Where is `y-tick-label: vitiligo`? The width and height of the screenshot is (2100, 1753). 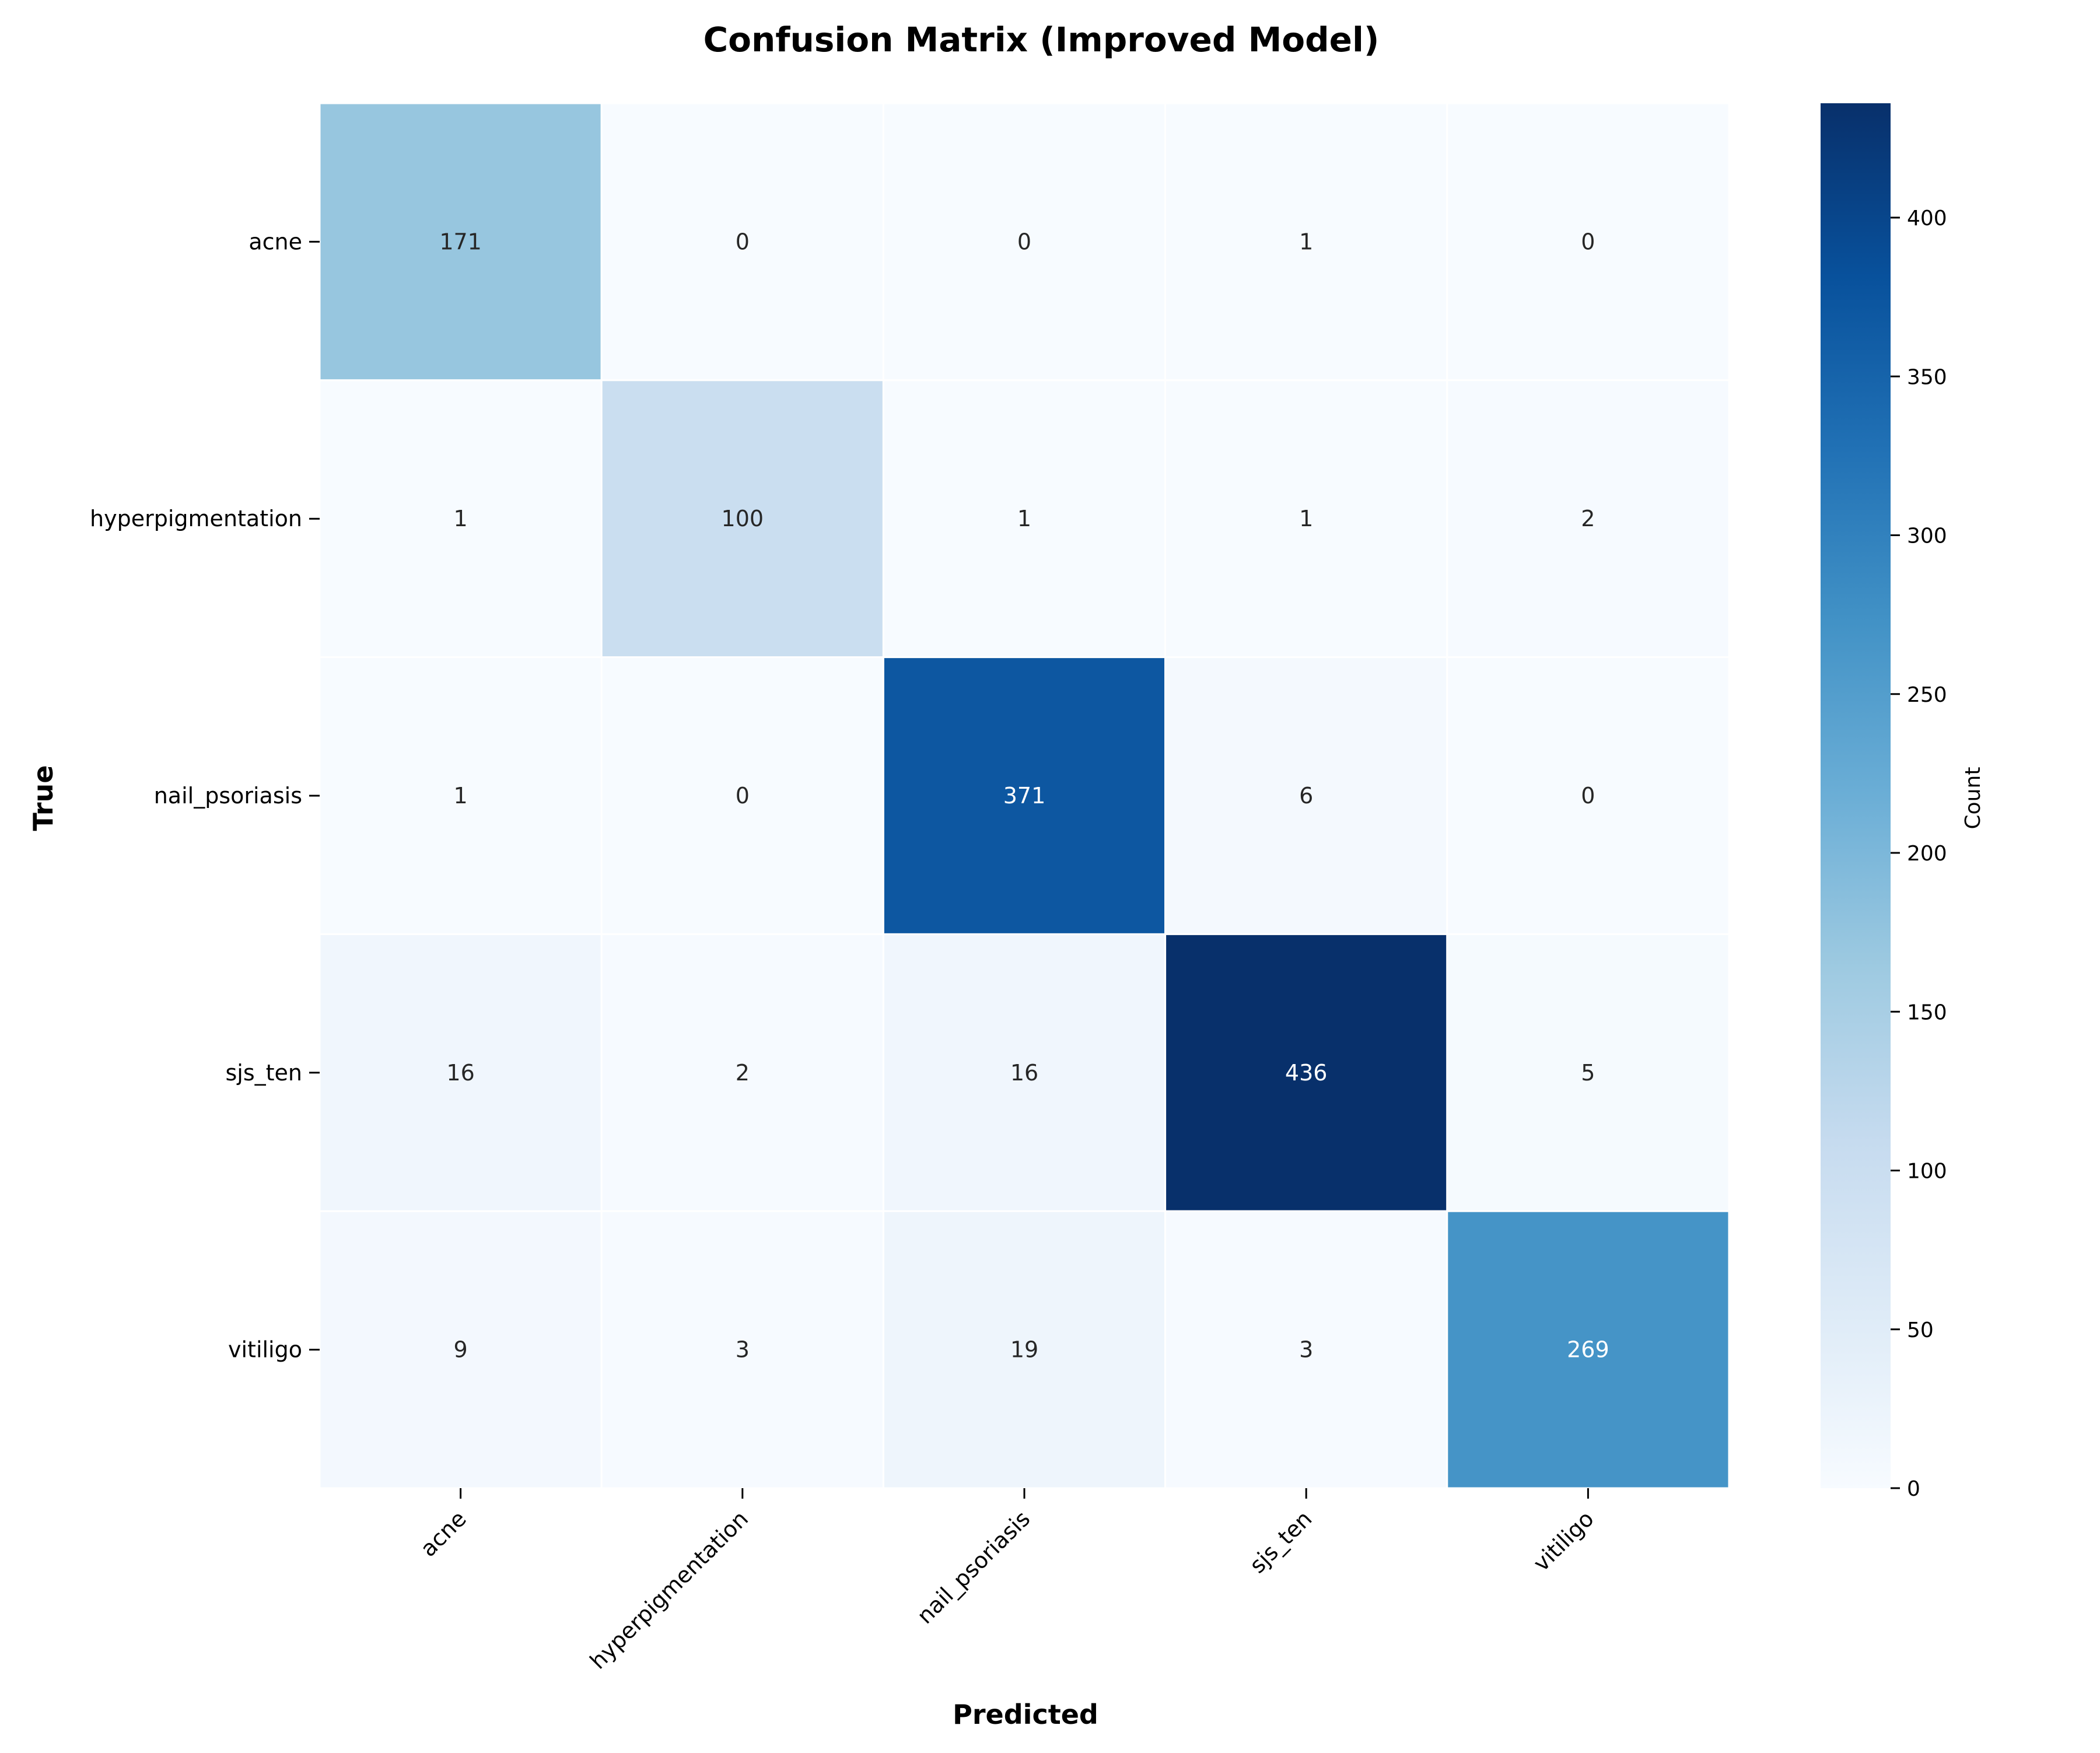 y-tick-label: vitiligo is located at coordinates (265, 1350).